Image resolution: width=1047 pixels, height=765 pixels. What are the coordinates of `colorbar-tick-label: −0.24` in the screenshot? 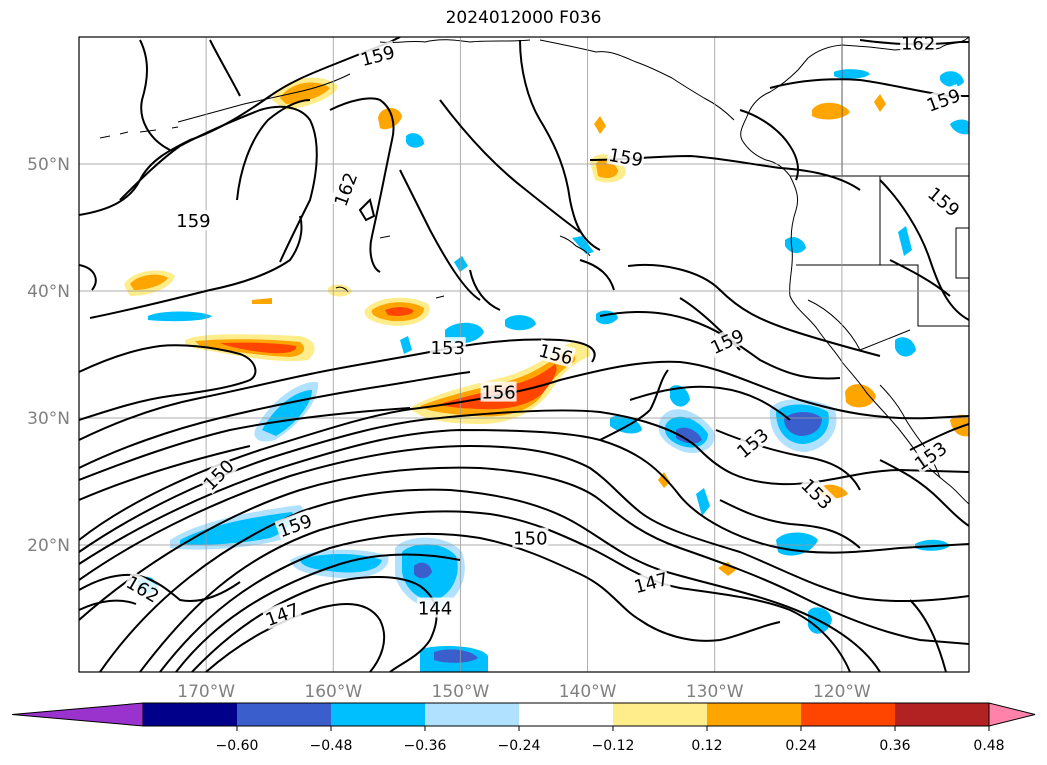 It's located at (519, 746).